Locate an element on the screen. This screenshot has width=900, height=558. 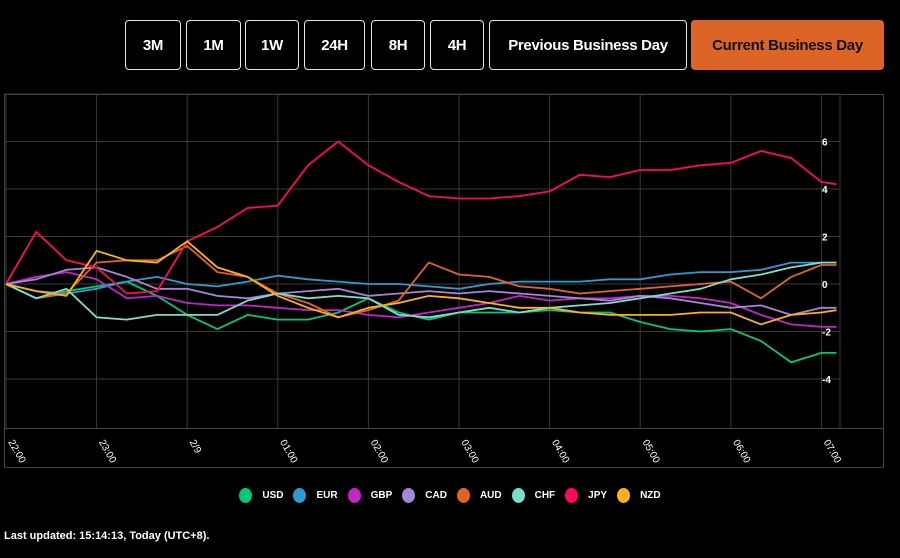
legend-label: CAD is located at coordinates (436, 495).